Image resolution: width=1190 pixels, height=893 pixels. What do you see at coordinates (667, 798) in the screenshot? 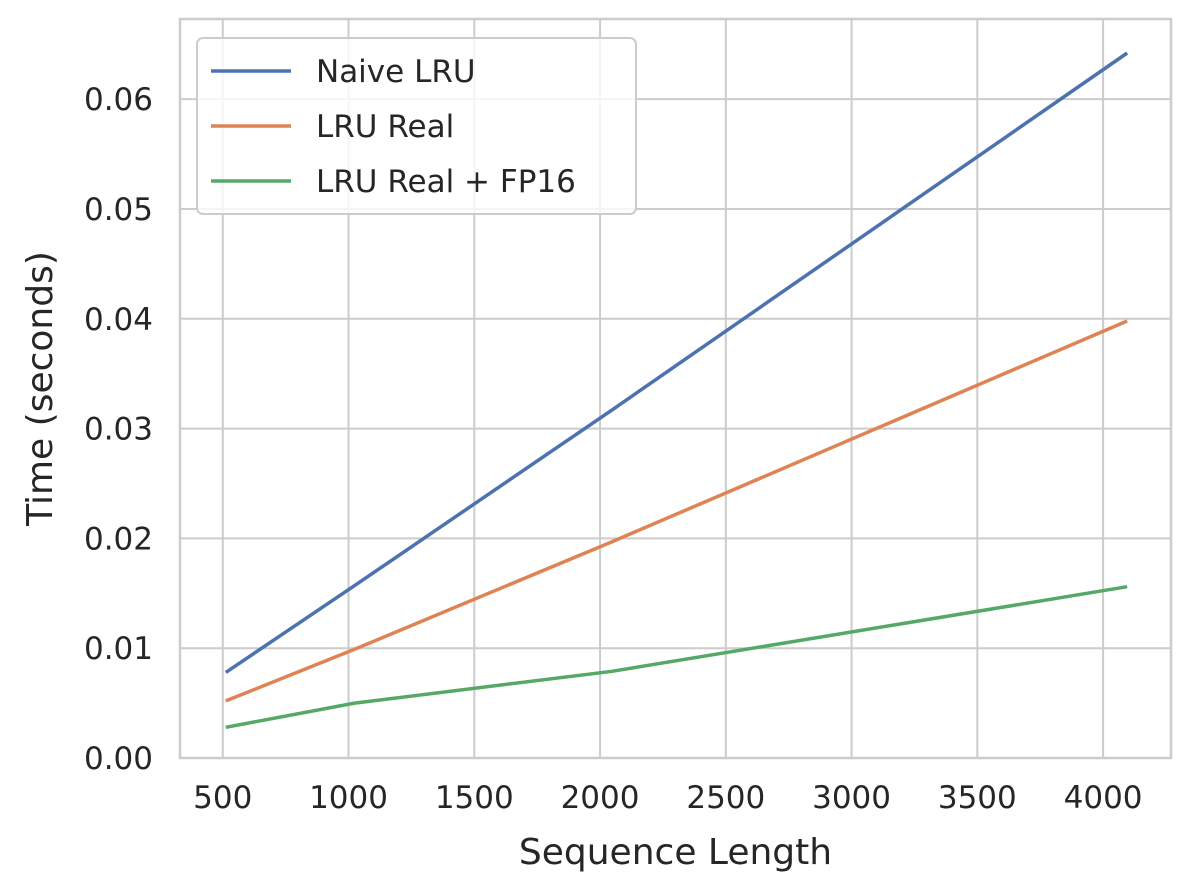
I see `x-axis-ticks: 500 1000 1500 2000 2500 3000 3500 4000` at bounding box center [667, 798].